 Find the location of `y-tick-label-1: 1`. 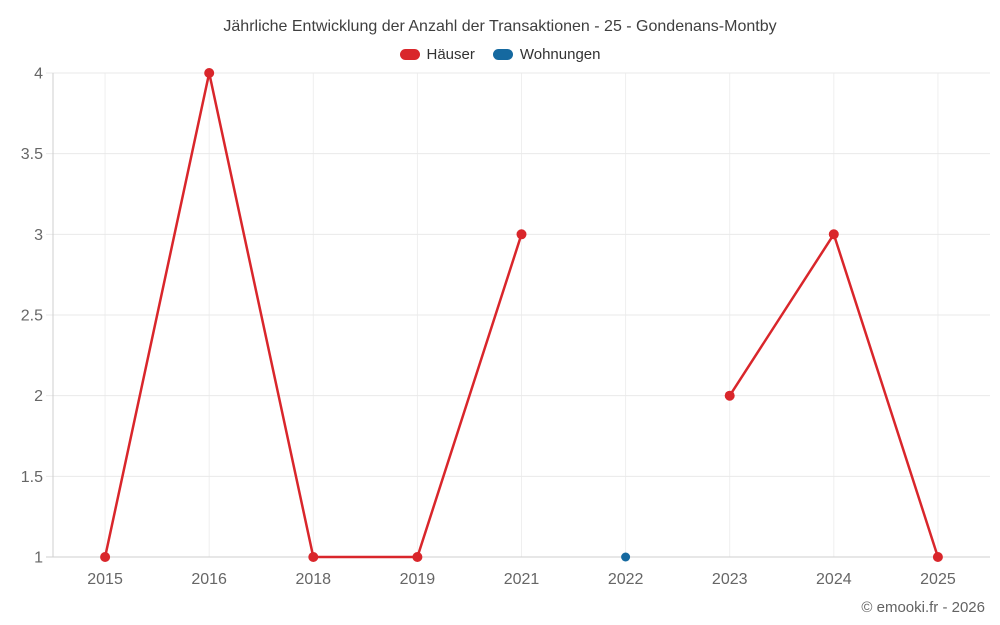

y-tick-label-1: 1 is located at coordinates (38, 558).